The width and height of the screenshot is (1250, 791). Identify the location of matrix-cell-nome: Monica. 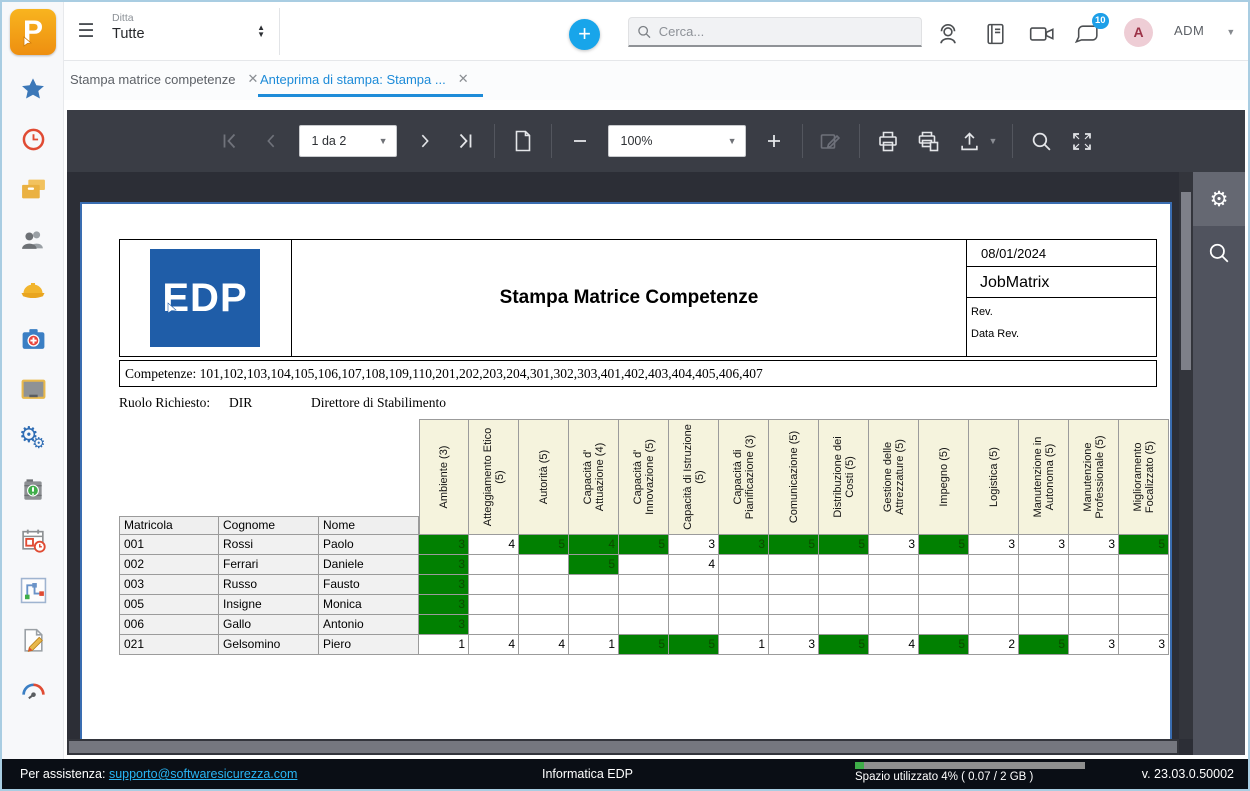
(369, 605).